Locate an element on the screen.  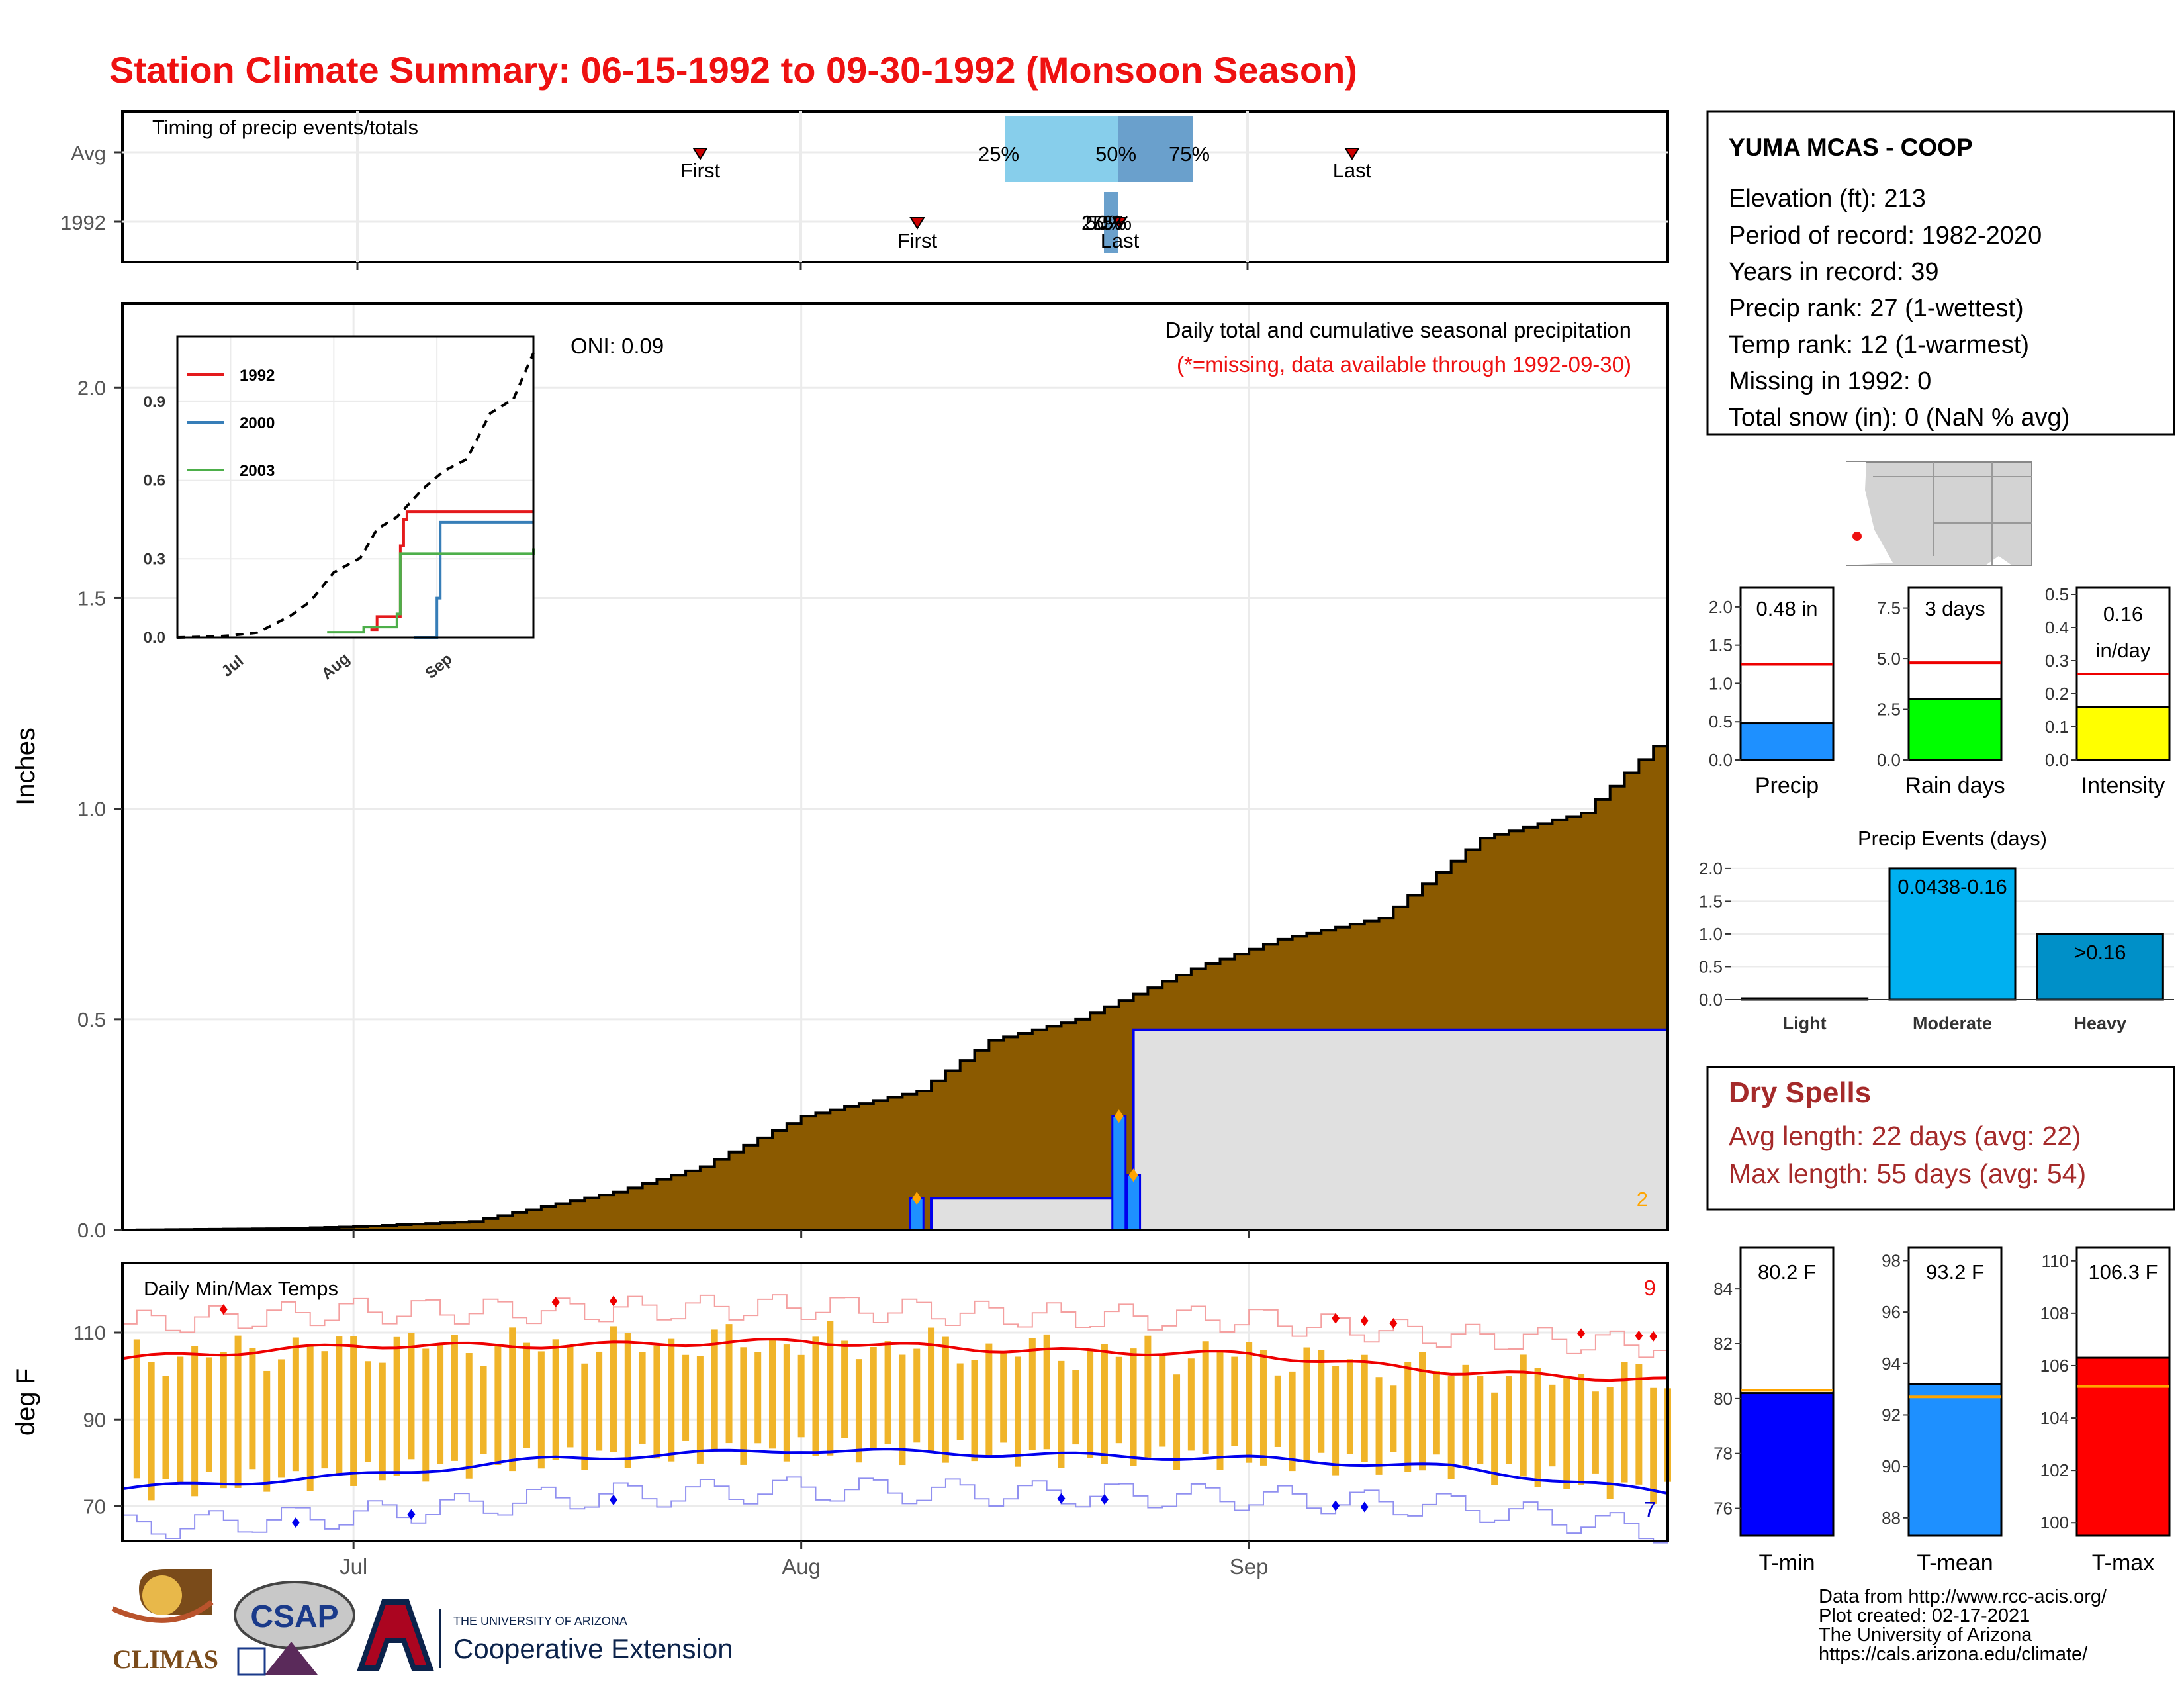
station-line-3: Years in record: 39 is located at coordinates (1834, 272).